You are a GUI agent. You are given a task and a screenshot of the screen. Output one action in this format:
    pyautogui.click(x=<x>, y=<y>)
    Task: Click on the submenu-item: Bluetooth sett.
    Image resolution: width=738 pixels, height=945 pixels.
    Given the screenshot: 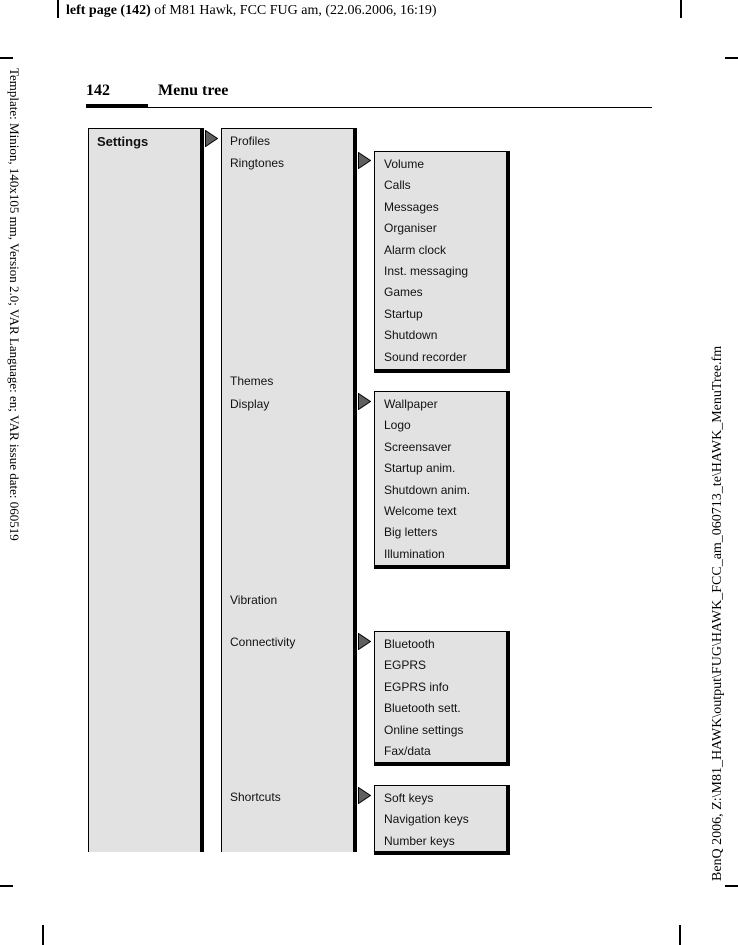 What is the action you would take?
    pyautogui.click(x=422, y=708)
    